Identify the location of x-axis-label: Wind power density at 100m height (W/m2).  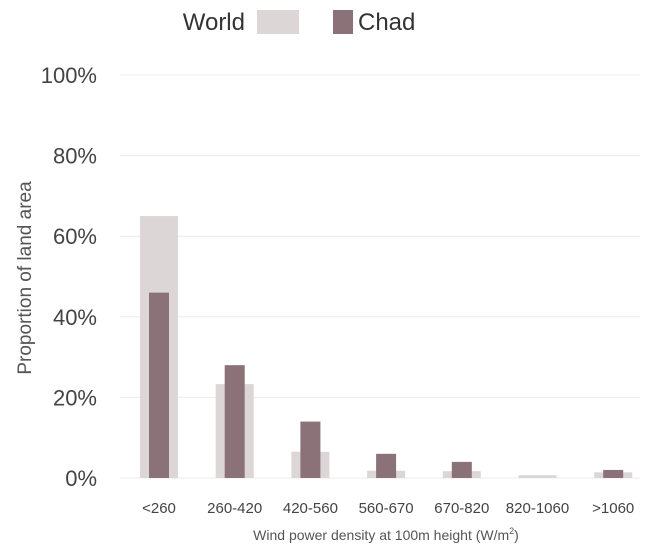
(386, 534).